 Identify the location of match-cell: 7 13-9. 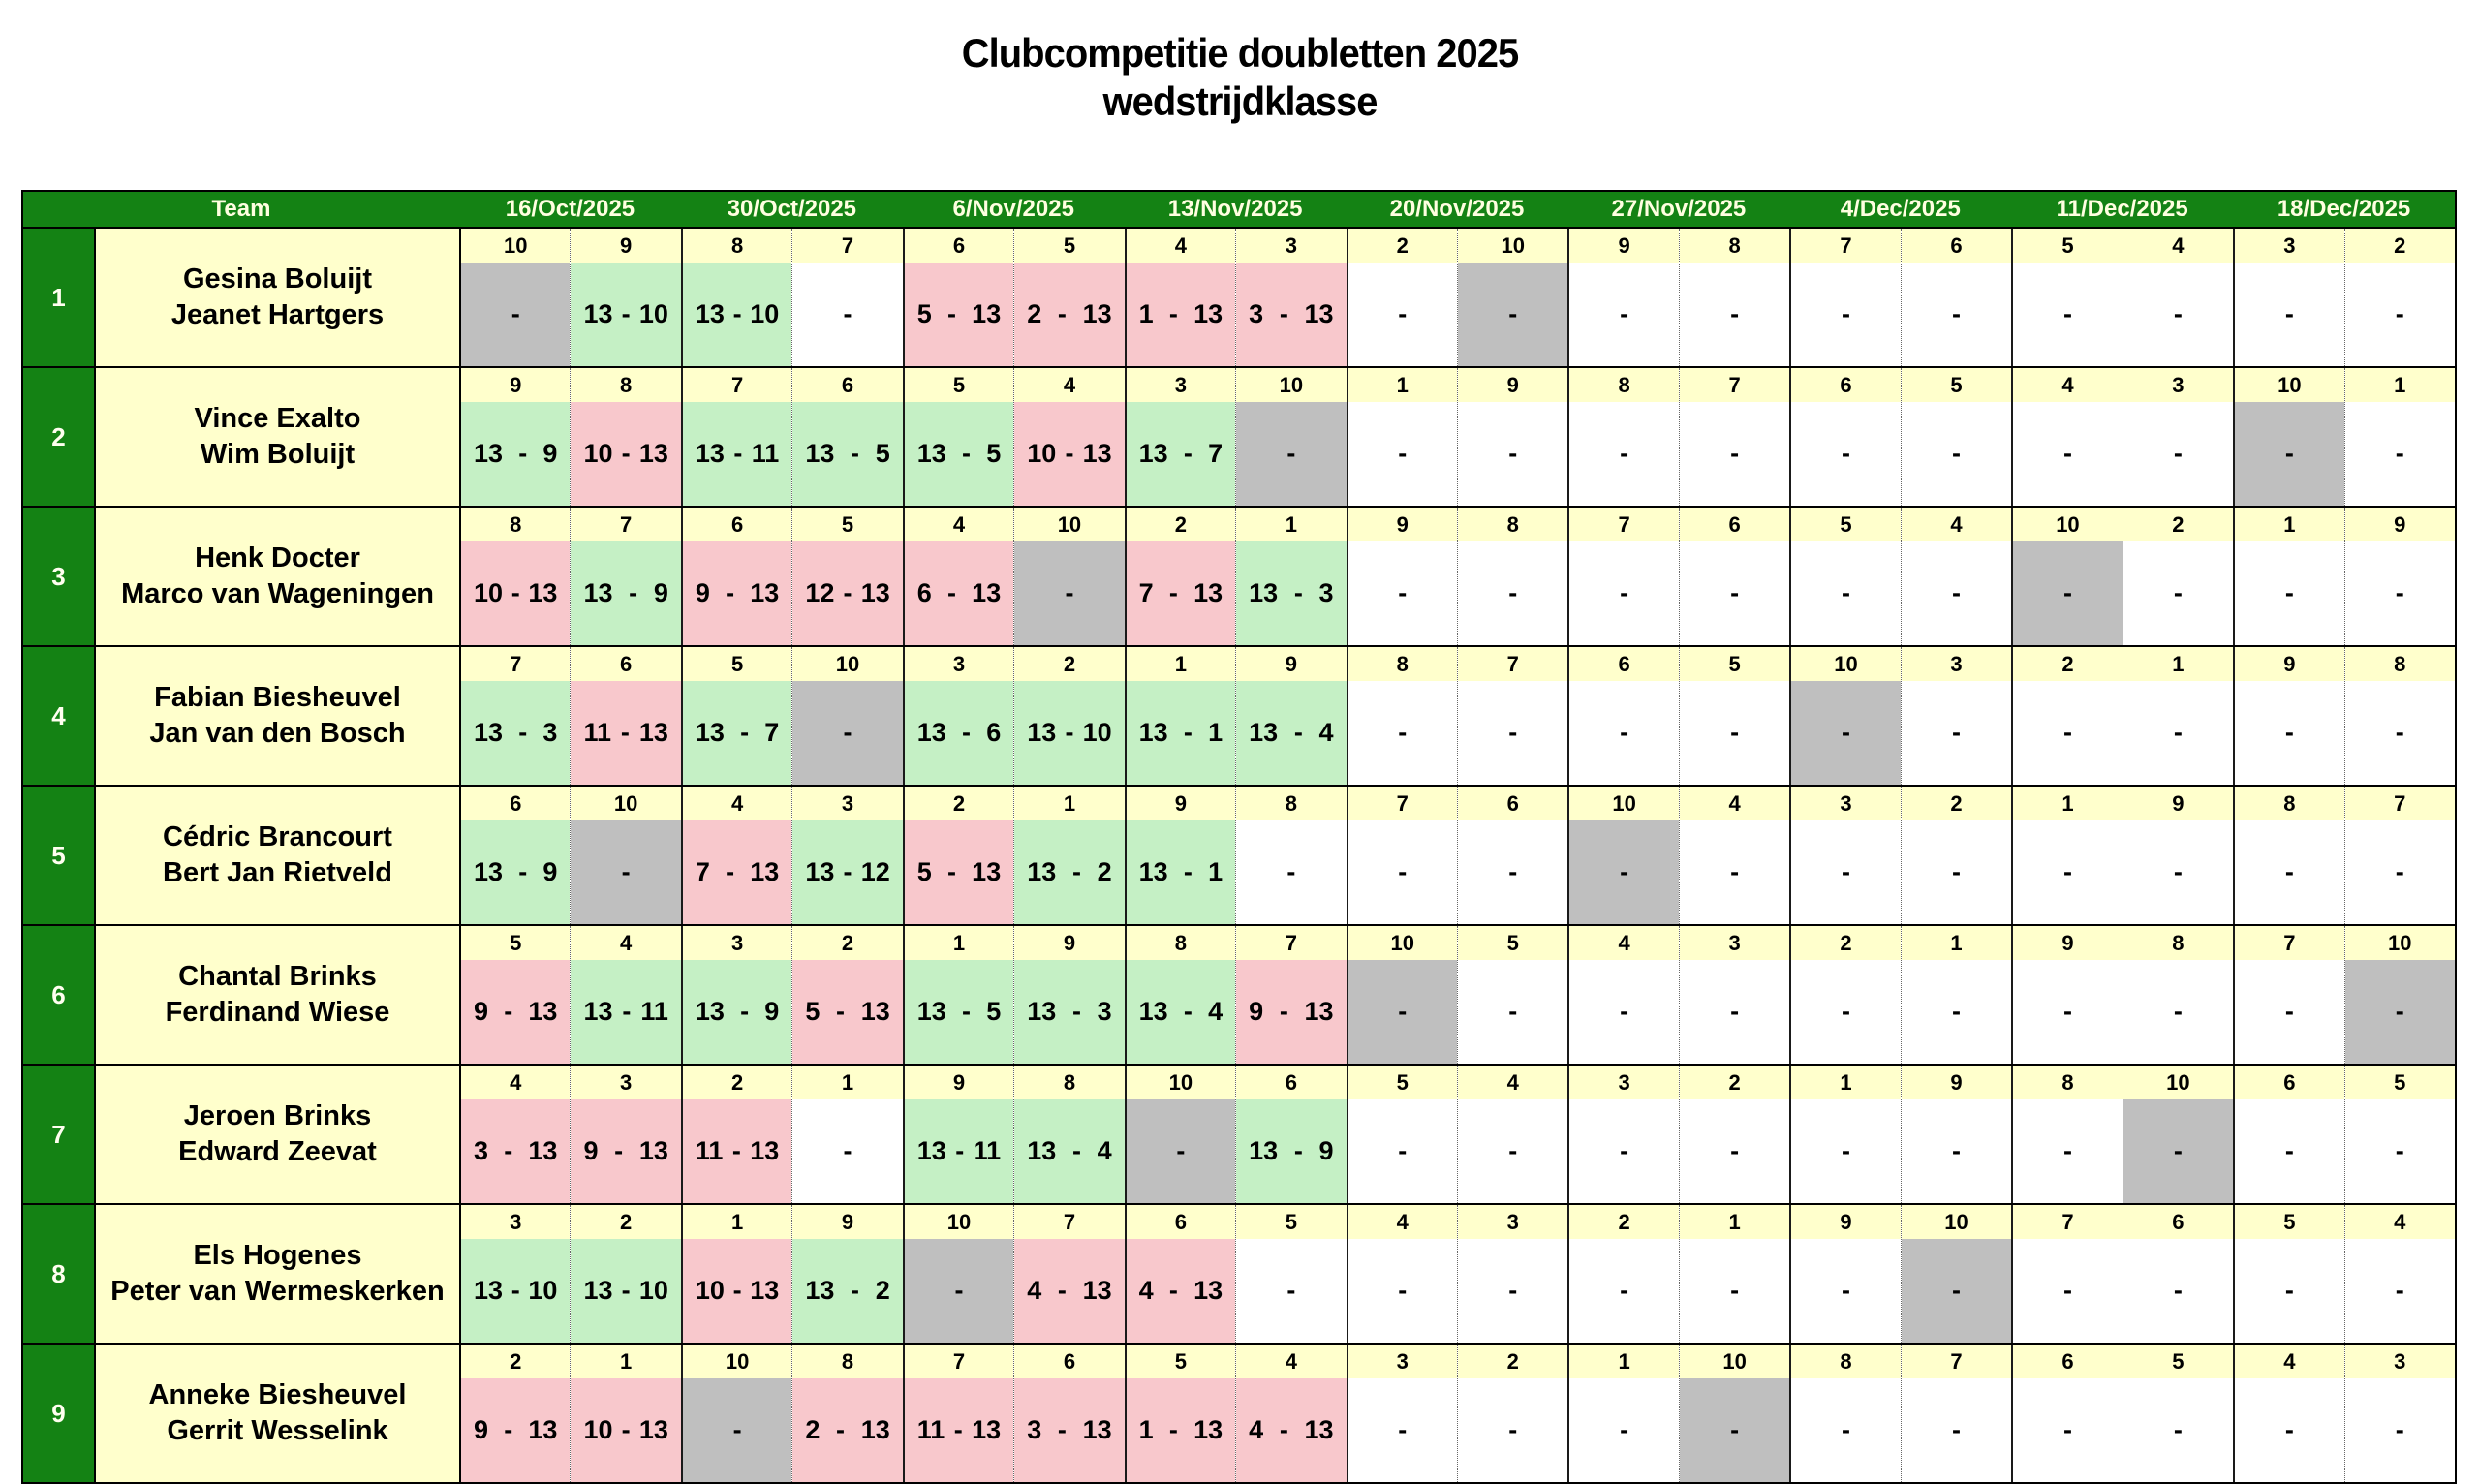
(625, 576).